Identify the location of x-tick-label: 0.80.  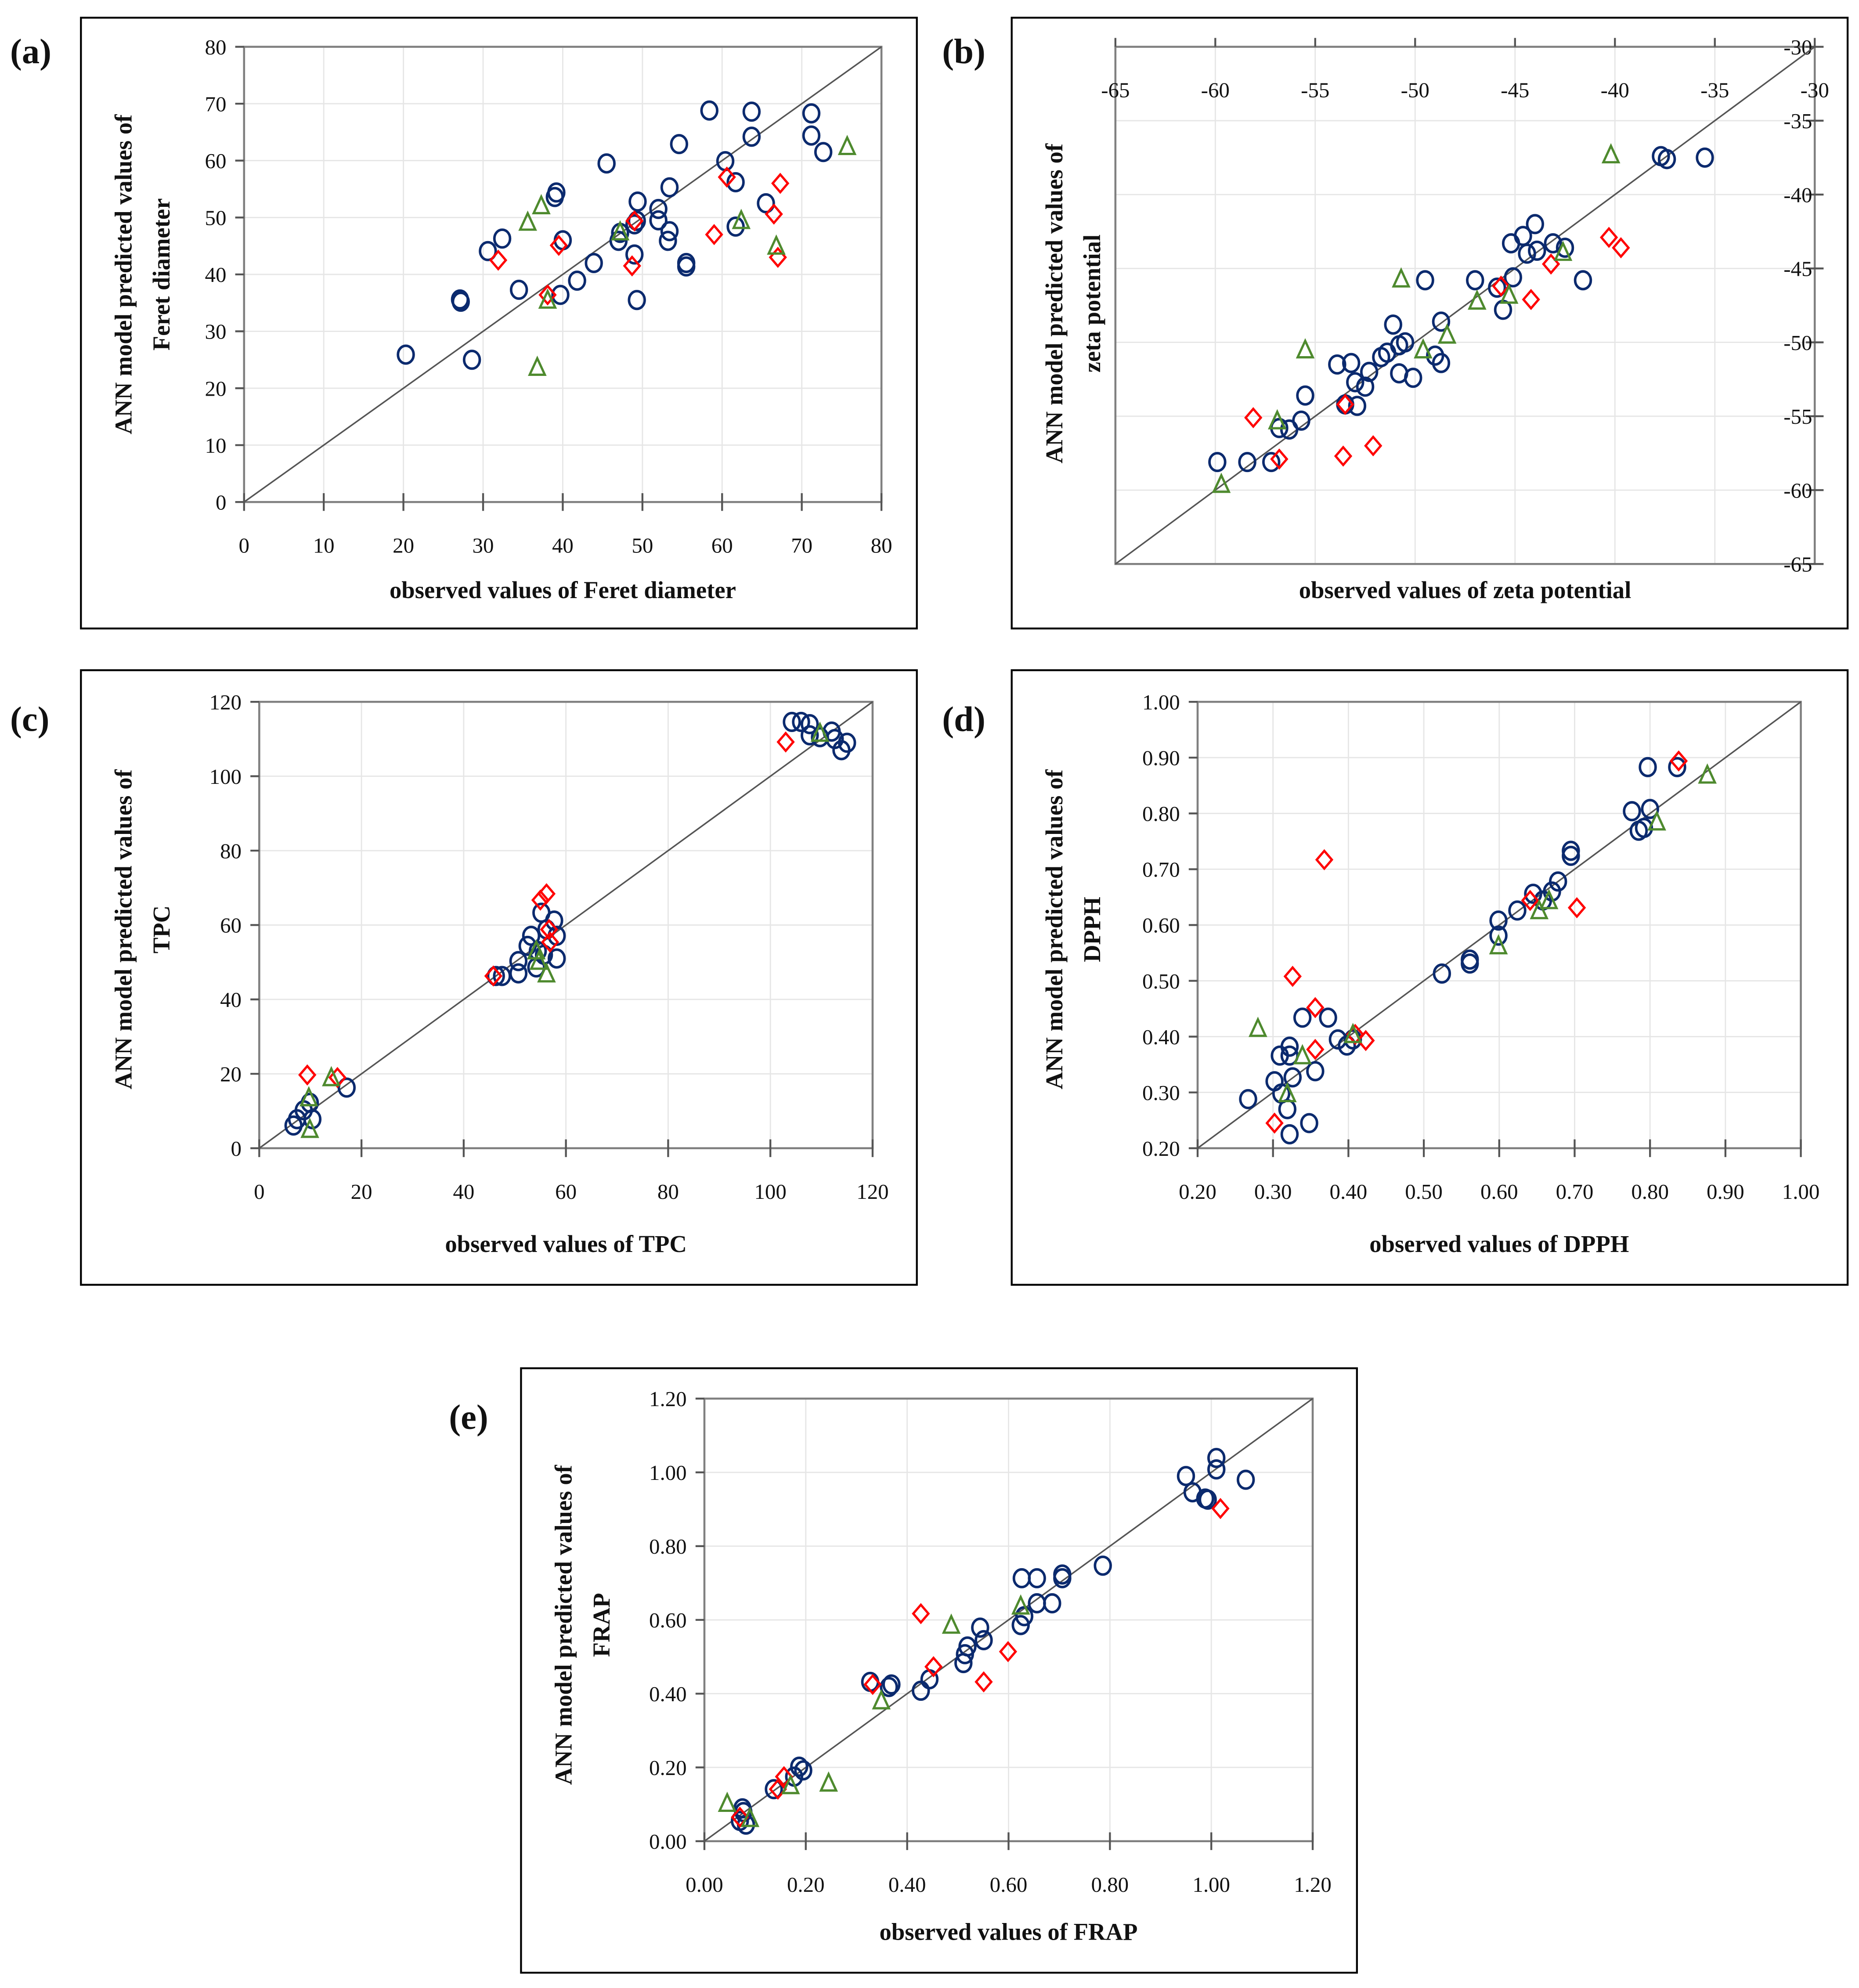
(1650, 1192).